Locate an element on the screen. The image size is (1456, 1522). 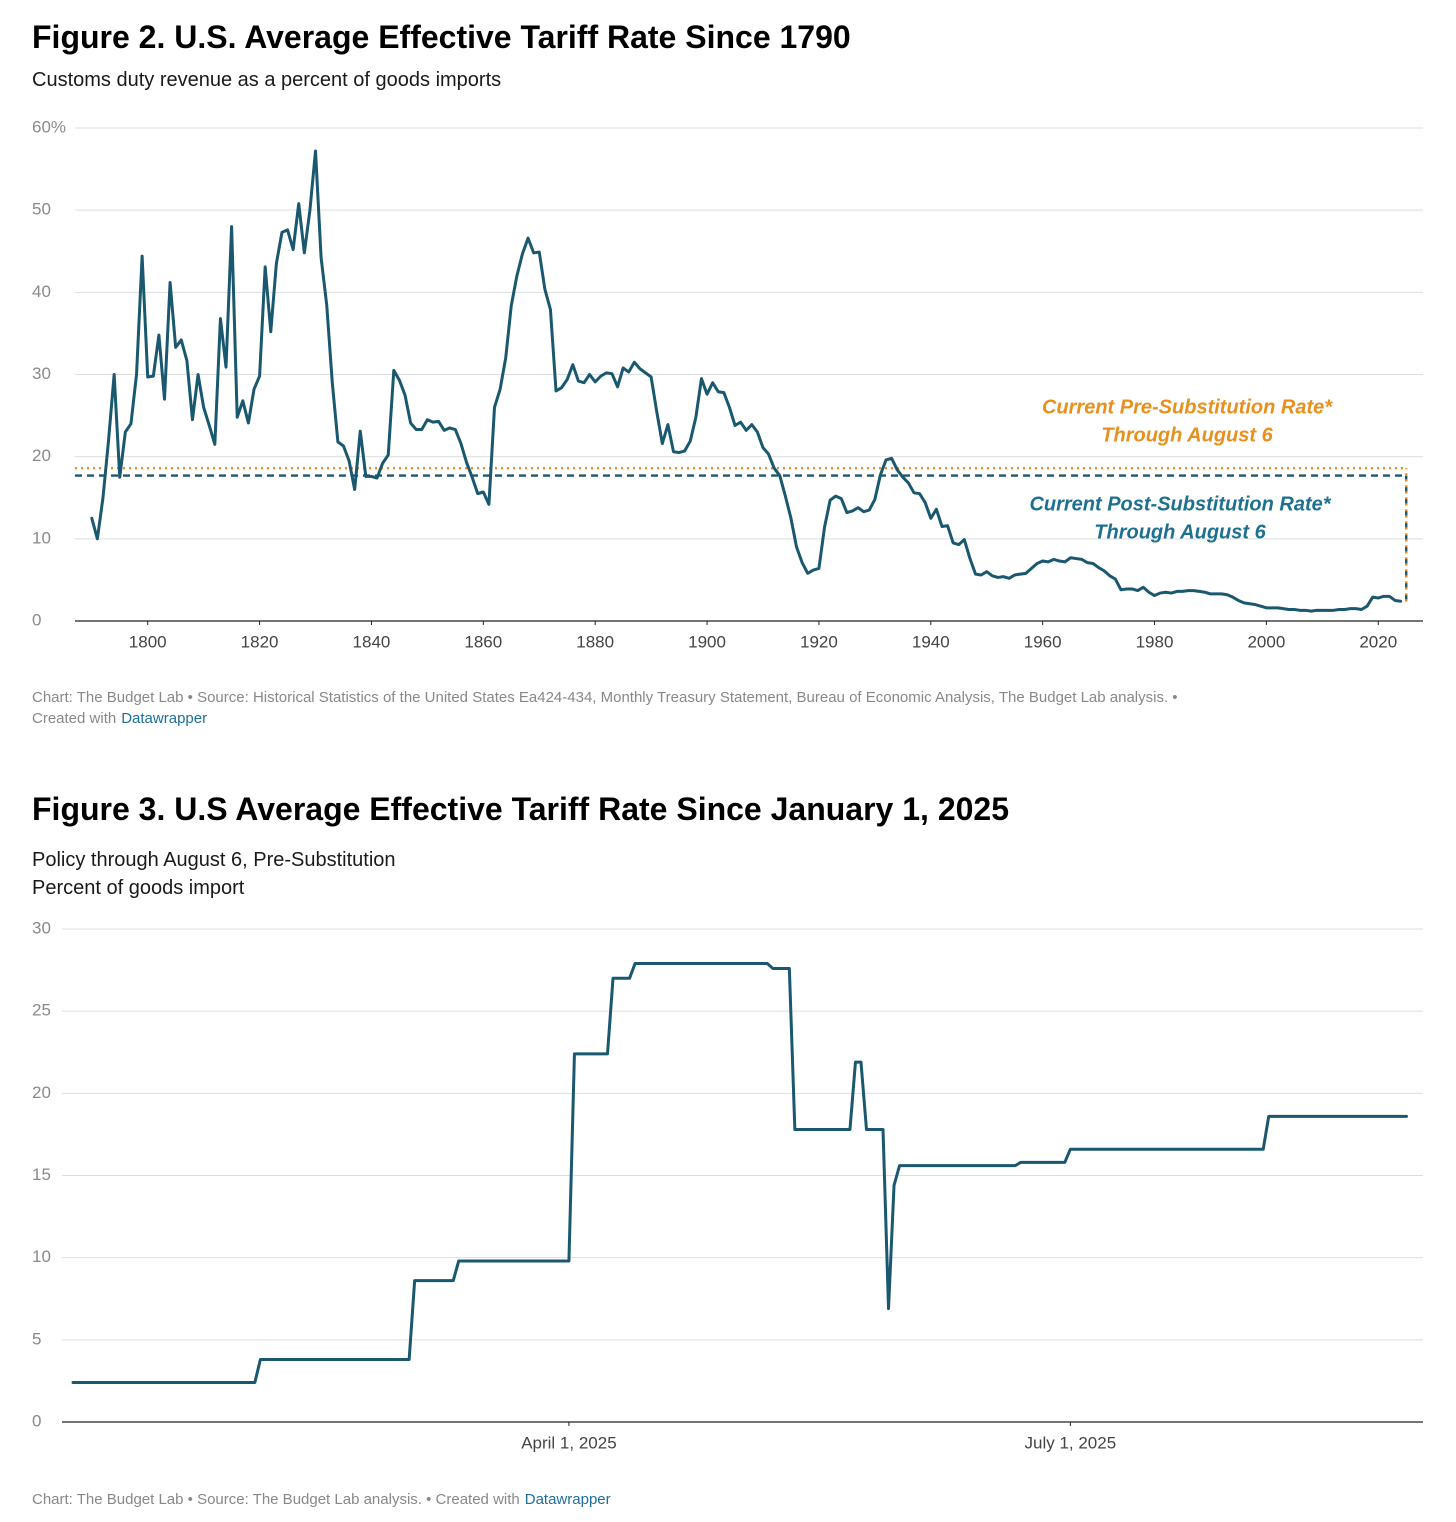
x-tick-label: 1840 is located at coordinates (372, 641).